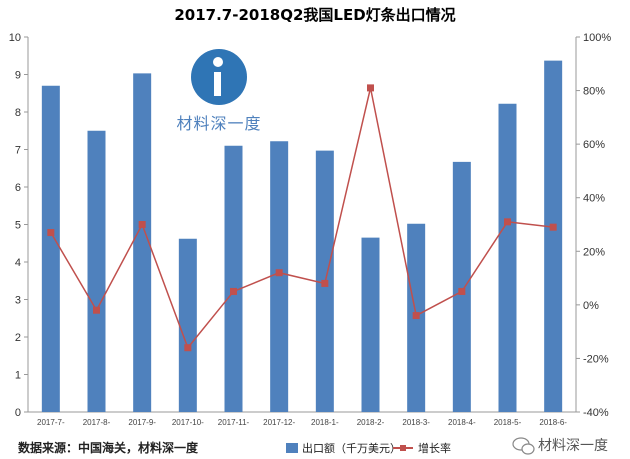 This screenshot has width=630, height=459. I want to click on x-tick-label: 2017-8-, so click(97, 422).